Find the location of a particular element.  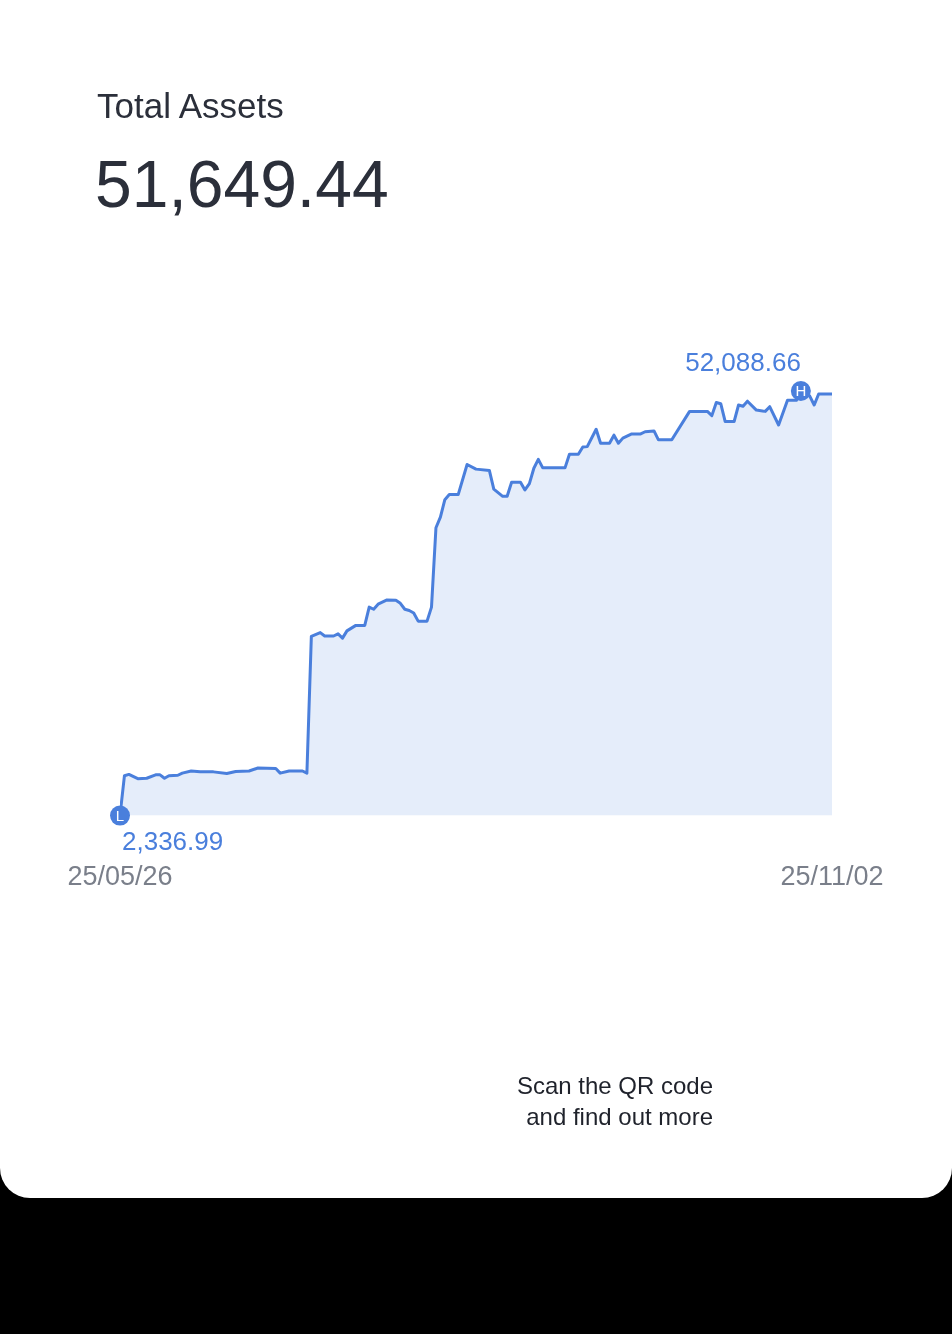

annotation: 2,336.99 is located at coordinates (173, 840).